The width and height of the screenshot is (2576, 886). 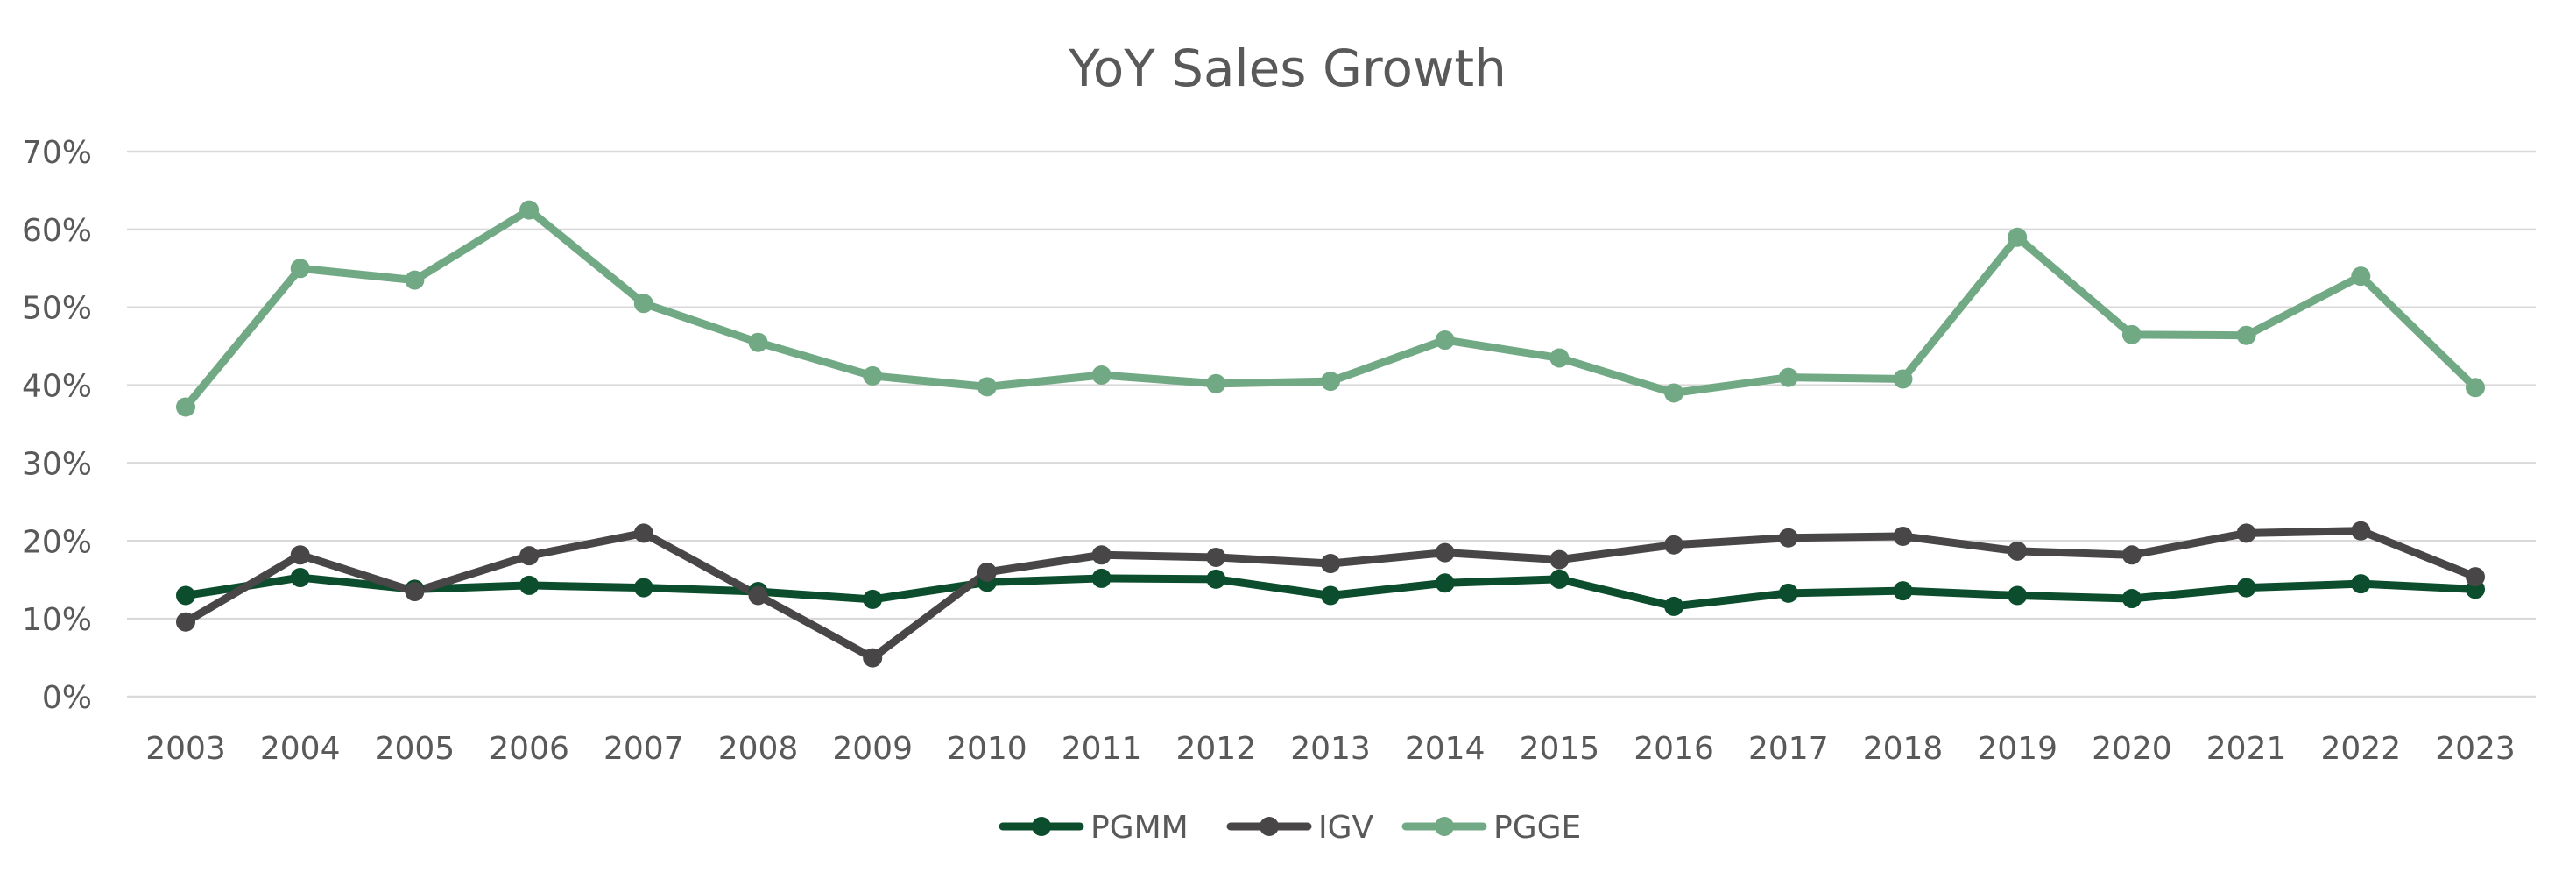 I want to click on x-tick-label: 2004, so click(x=300, y=749).